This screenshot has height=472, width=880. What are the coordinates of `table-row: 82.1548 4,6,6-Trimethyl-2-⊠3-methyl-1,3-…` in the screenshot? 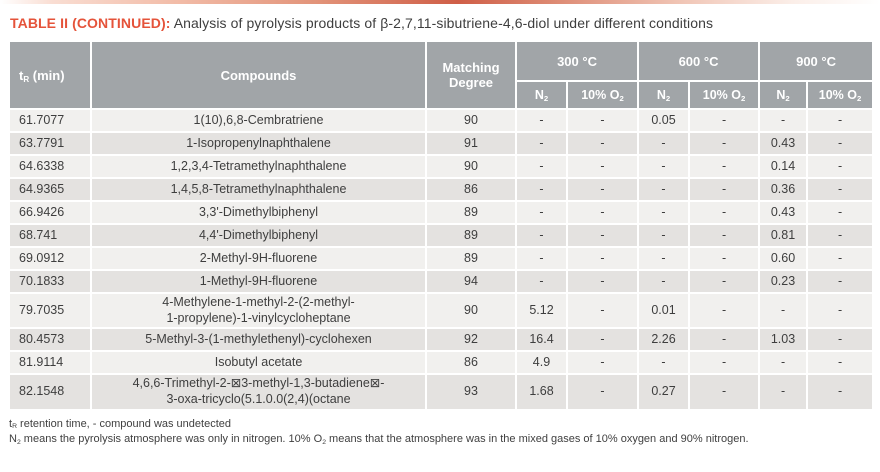 It's located at (441, 392).